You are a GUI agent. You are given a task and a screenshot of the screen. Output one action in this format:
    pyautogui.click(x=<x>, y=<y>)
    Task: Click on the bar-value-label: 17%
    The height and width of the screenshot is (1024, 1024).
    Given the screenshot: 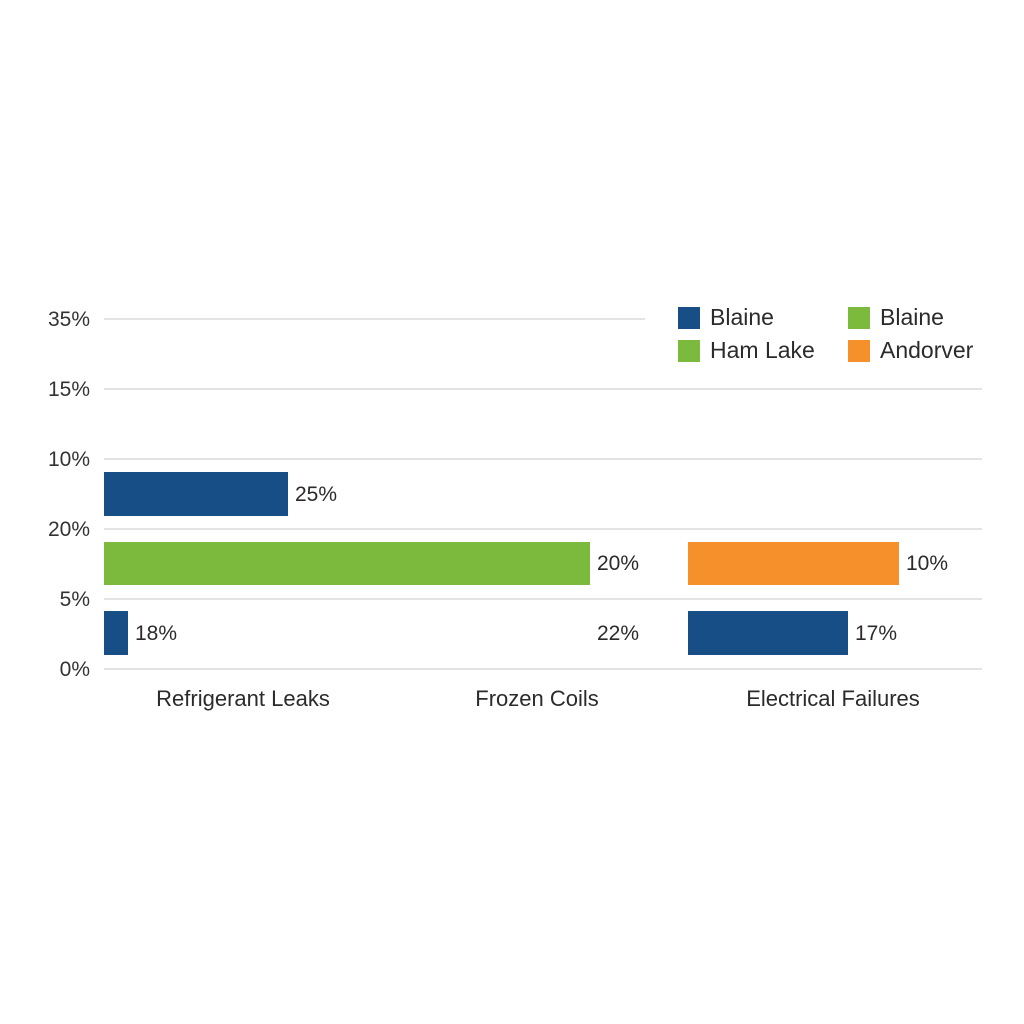 What is the action you would take?
    pyautogui.click(x=876, y=633)
    